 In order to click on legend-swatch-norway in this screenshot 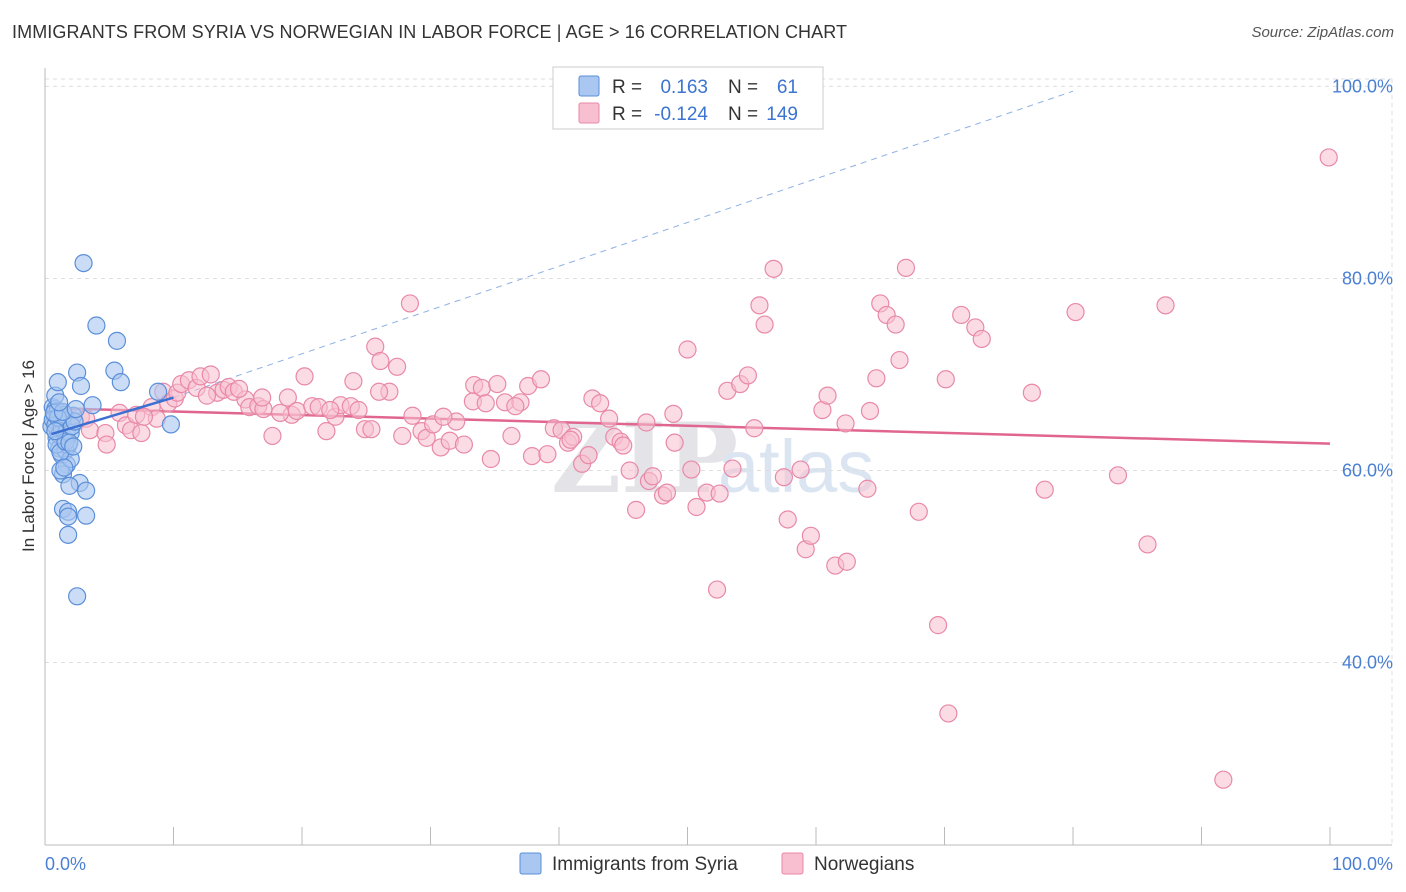, I will do `click(589, 113)`.